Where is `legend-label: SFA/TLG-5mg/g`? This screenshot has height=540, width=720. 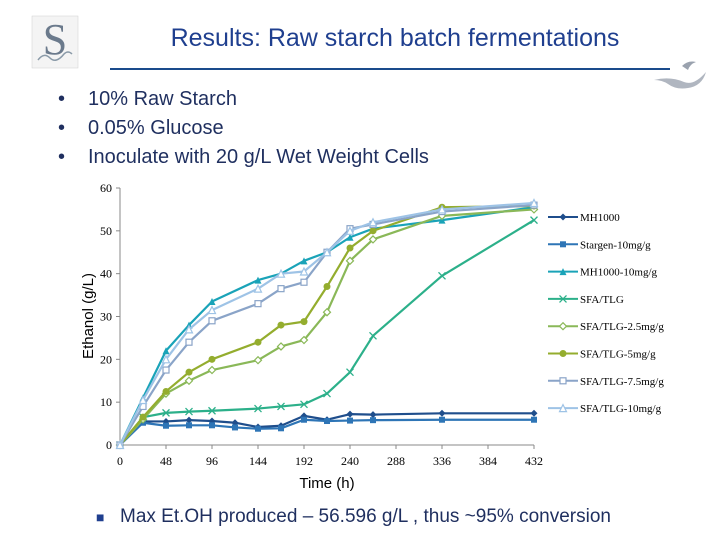
legend-label: SFA/TLG-5mg/g is located at coordinates (618, 355).